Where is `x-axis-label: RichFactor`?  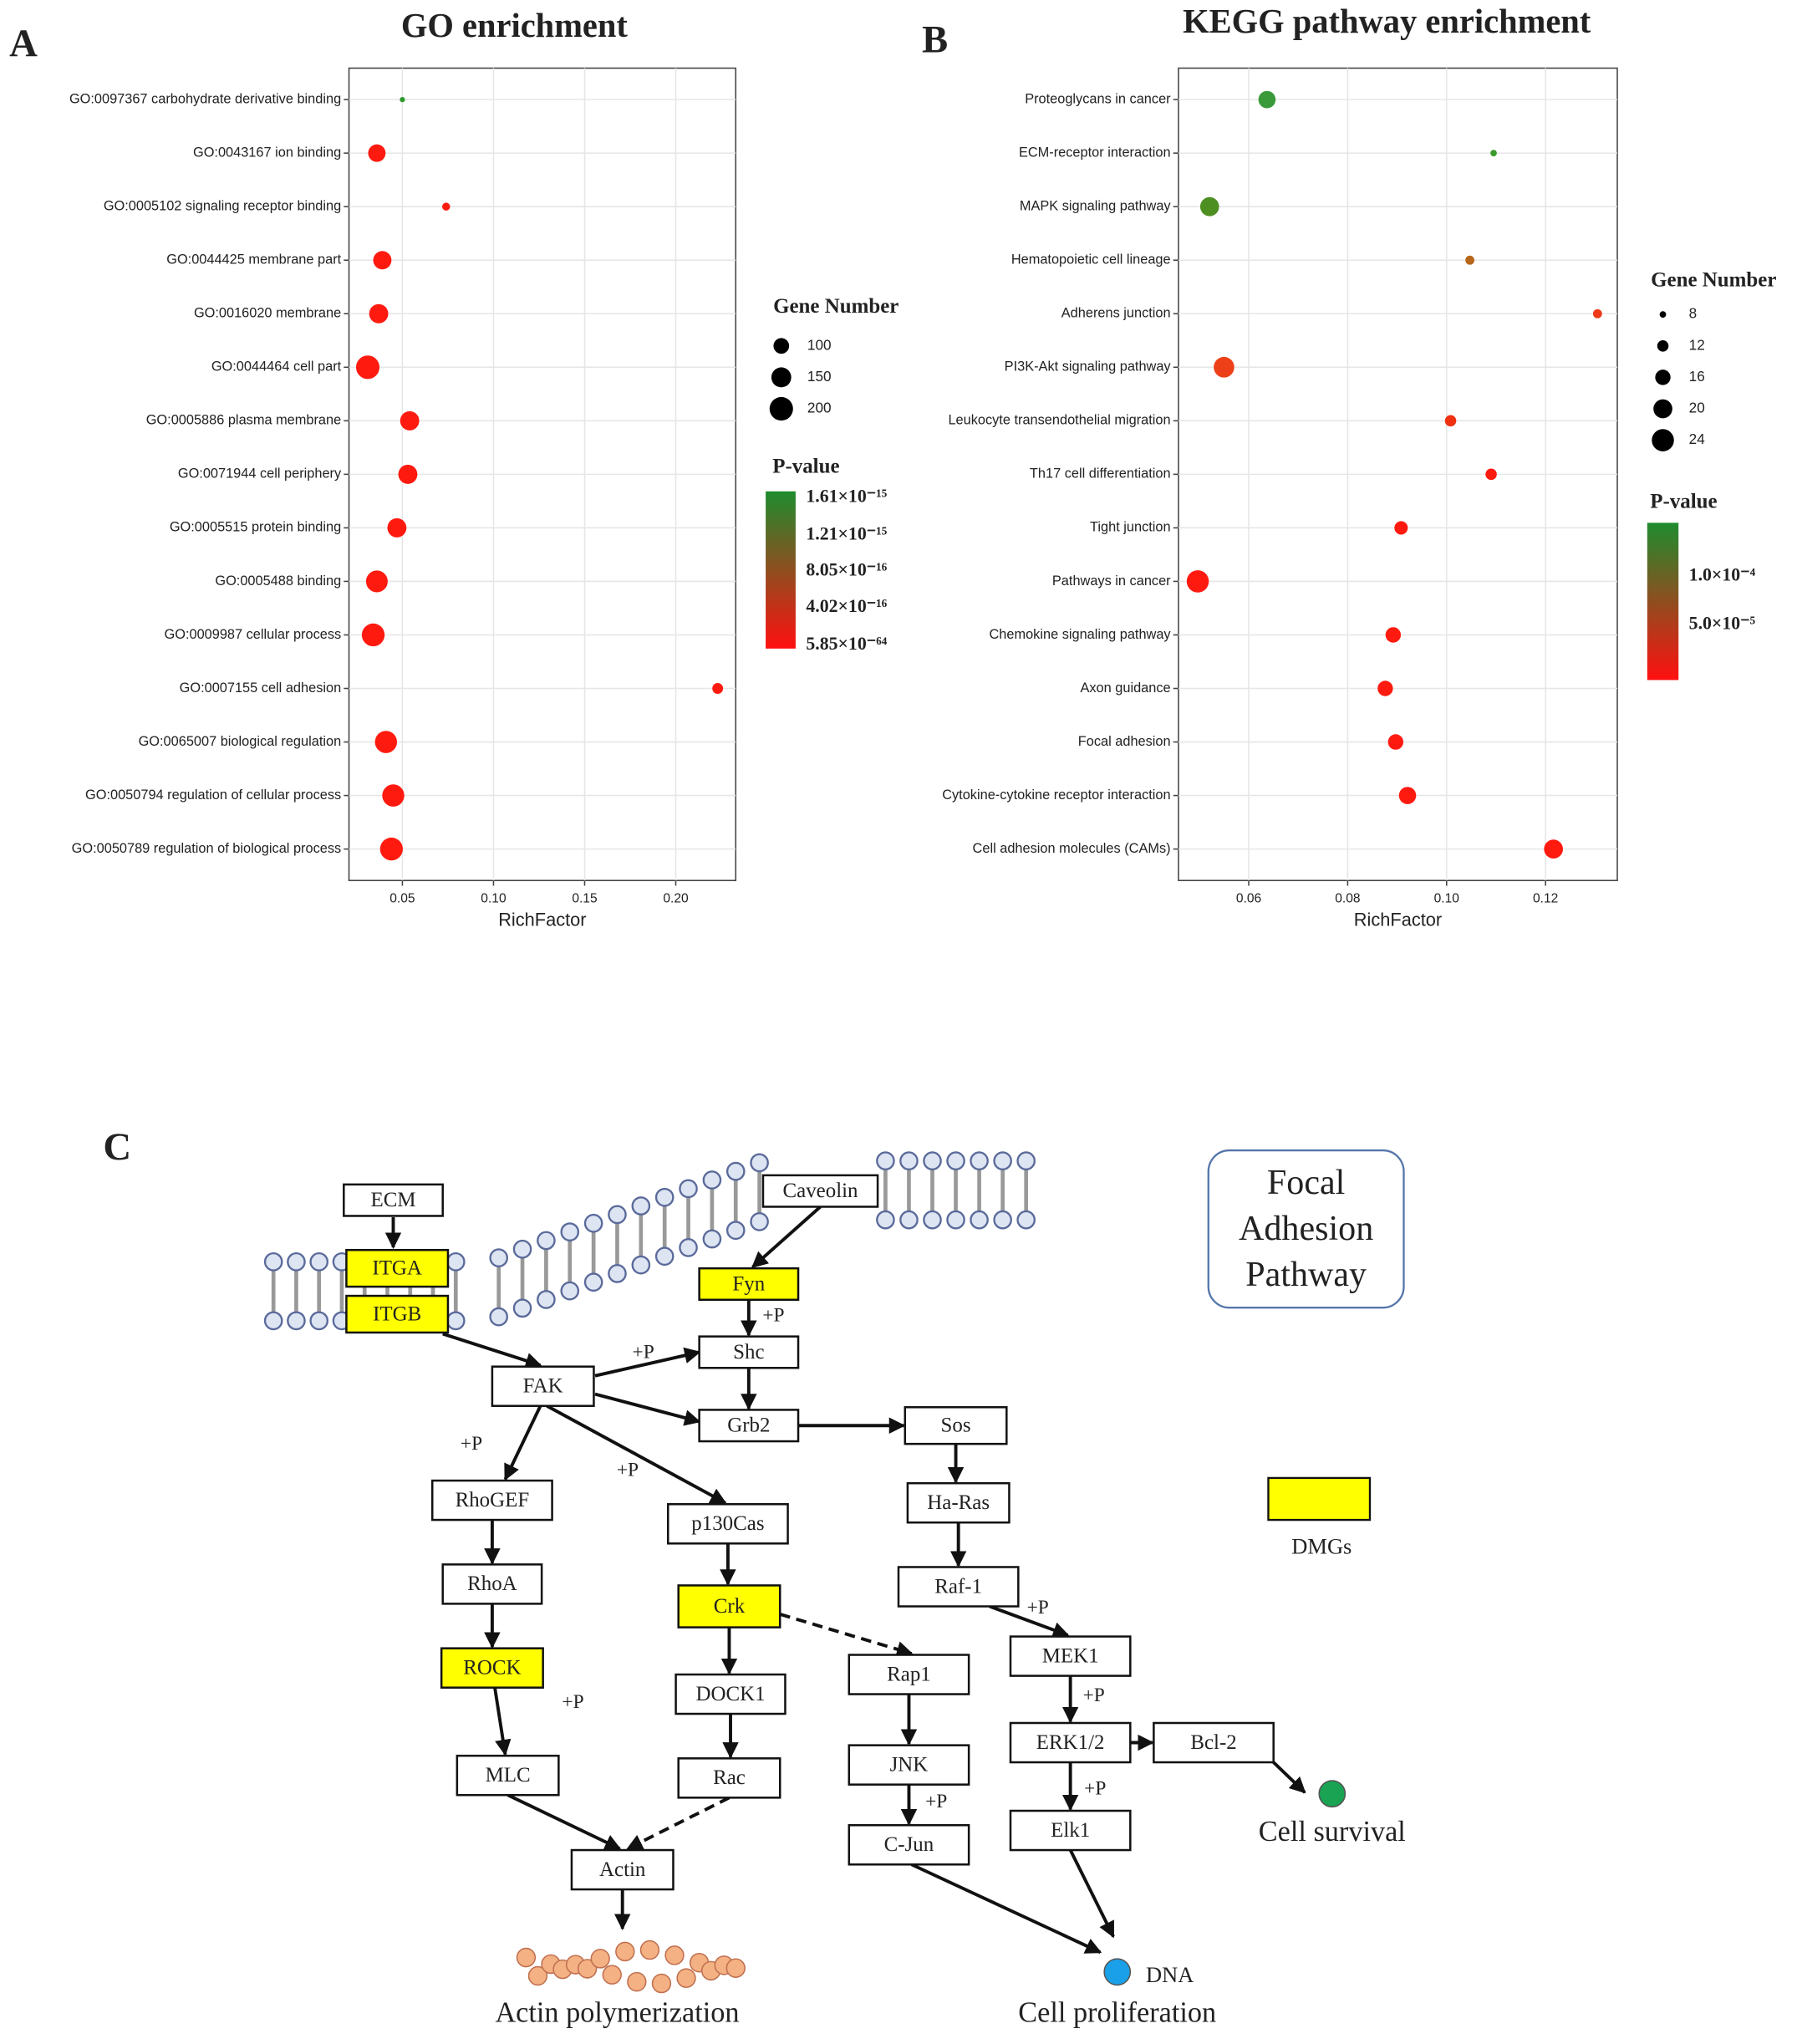
x-axis-label: RichFactor is located at coordinates (1398, 920).